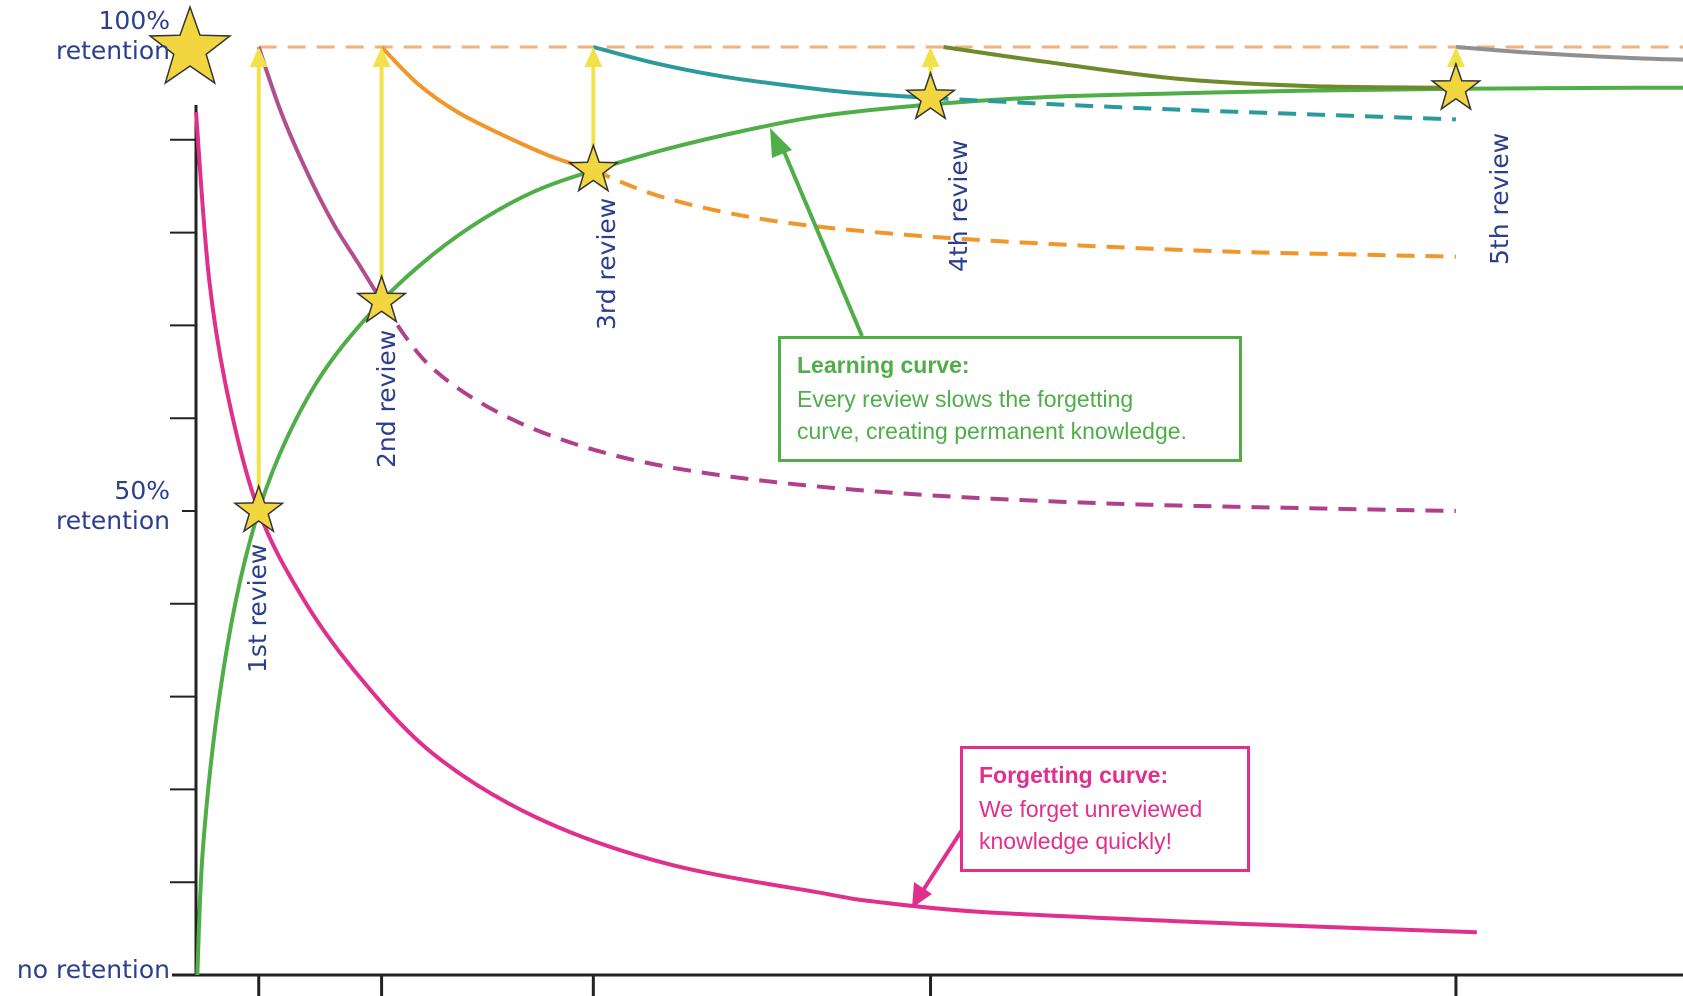 The height and width of the screenshot is (996, 1683). Describe the element at coordinates (761, 72) in the screenshot. I see `series-decay-after-3rd-review` at that location.